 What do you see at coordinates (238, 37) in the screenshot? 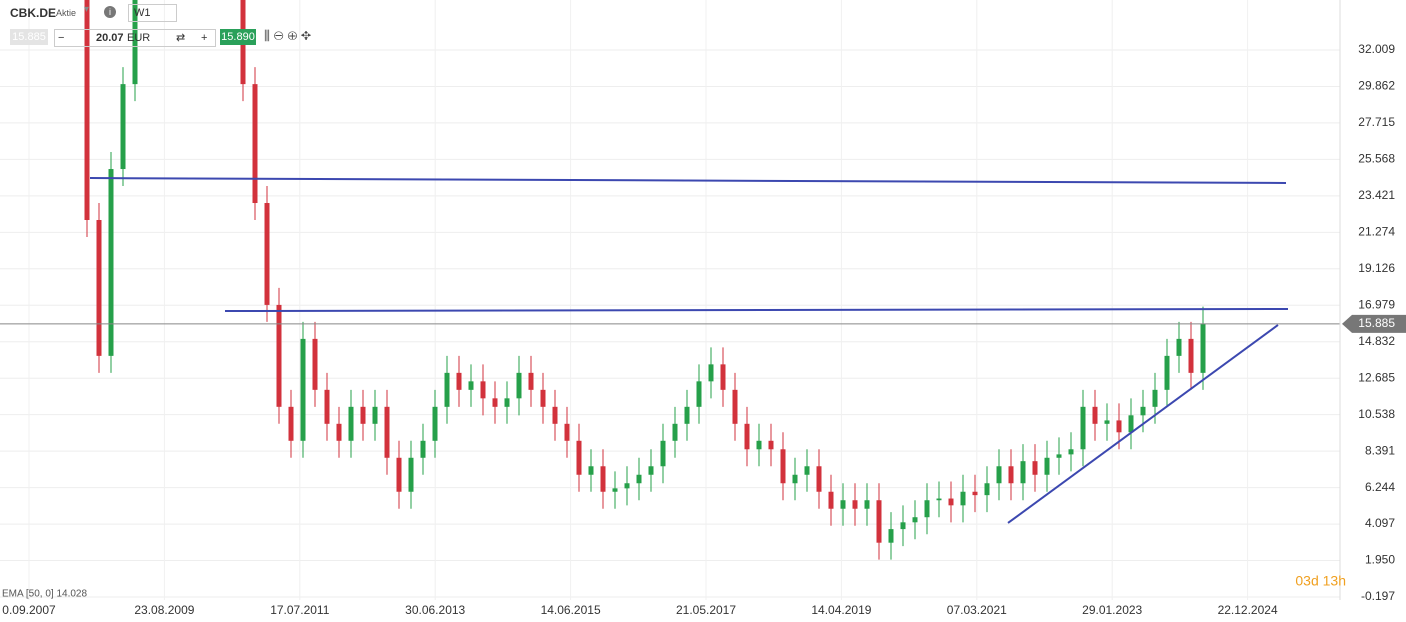
I see `ask: 15.890` at bounding box center [238, 37].